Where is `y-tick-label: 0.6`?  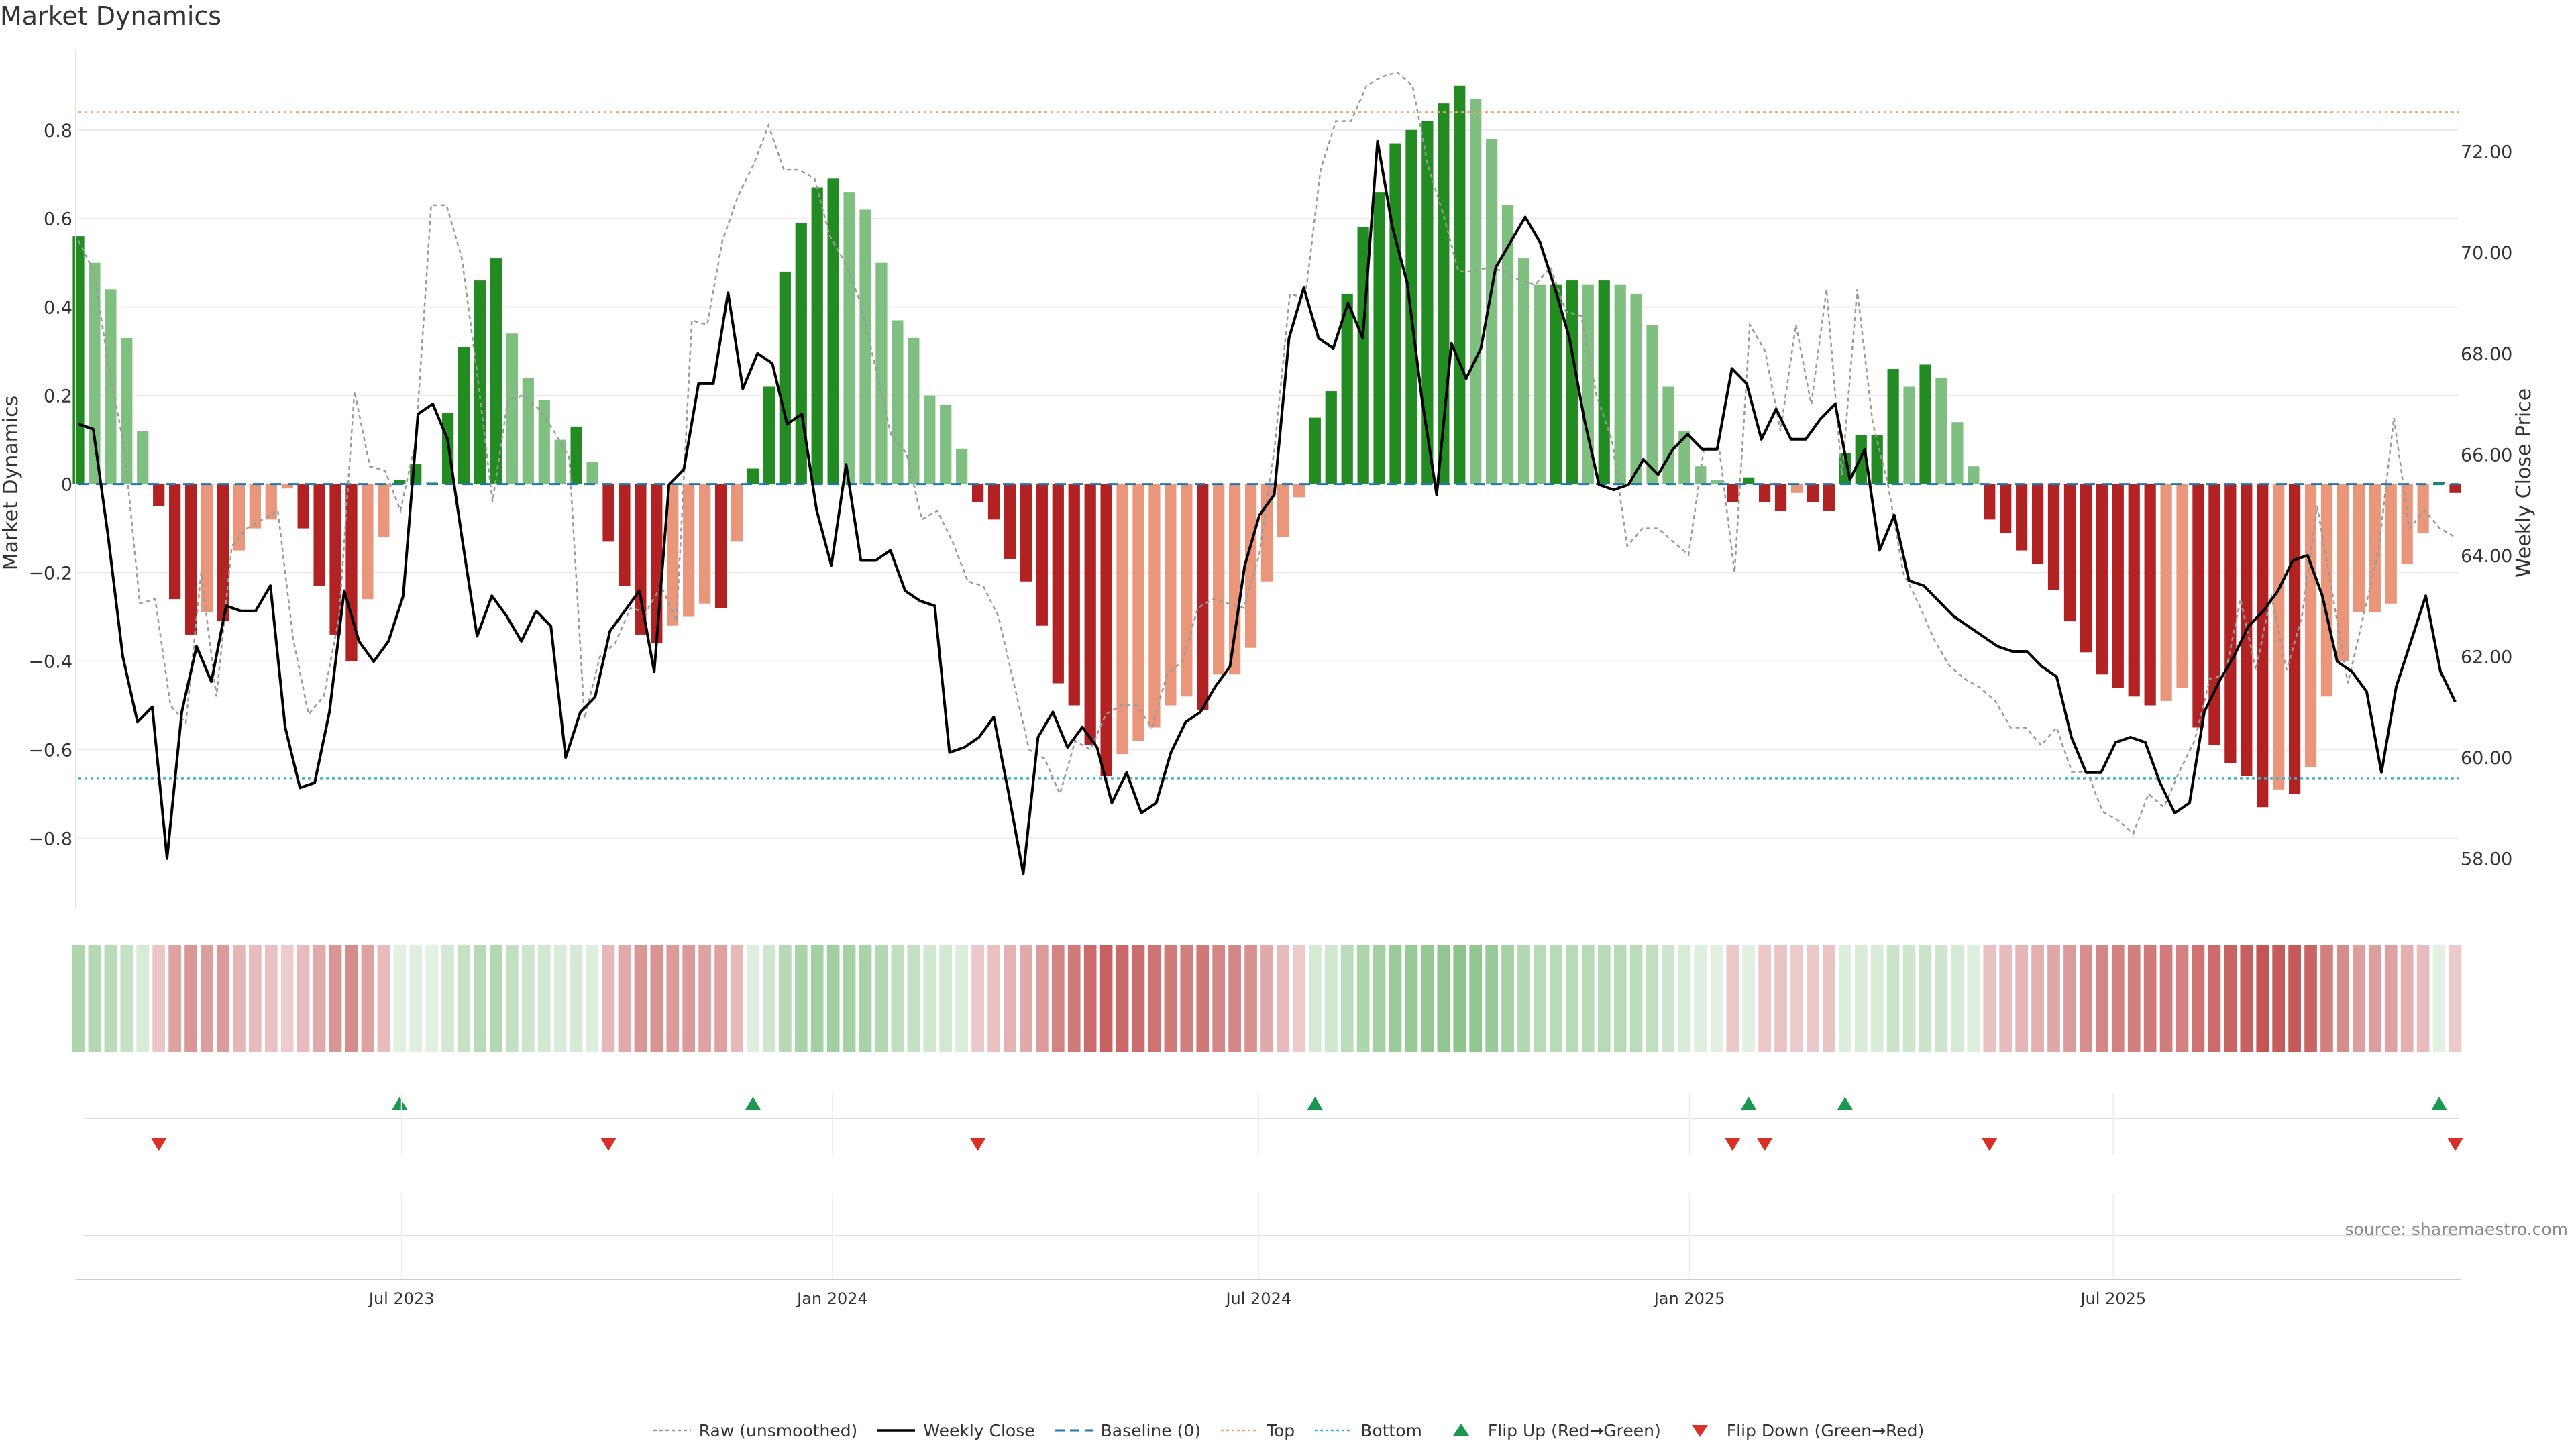
y-tick-label: 0.6 is located at coordinates (58, 219).